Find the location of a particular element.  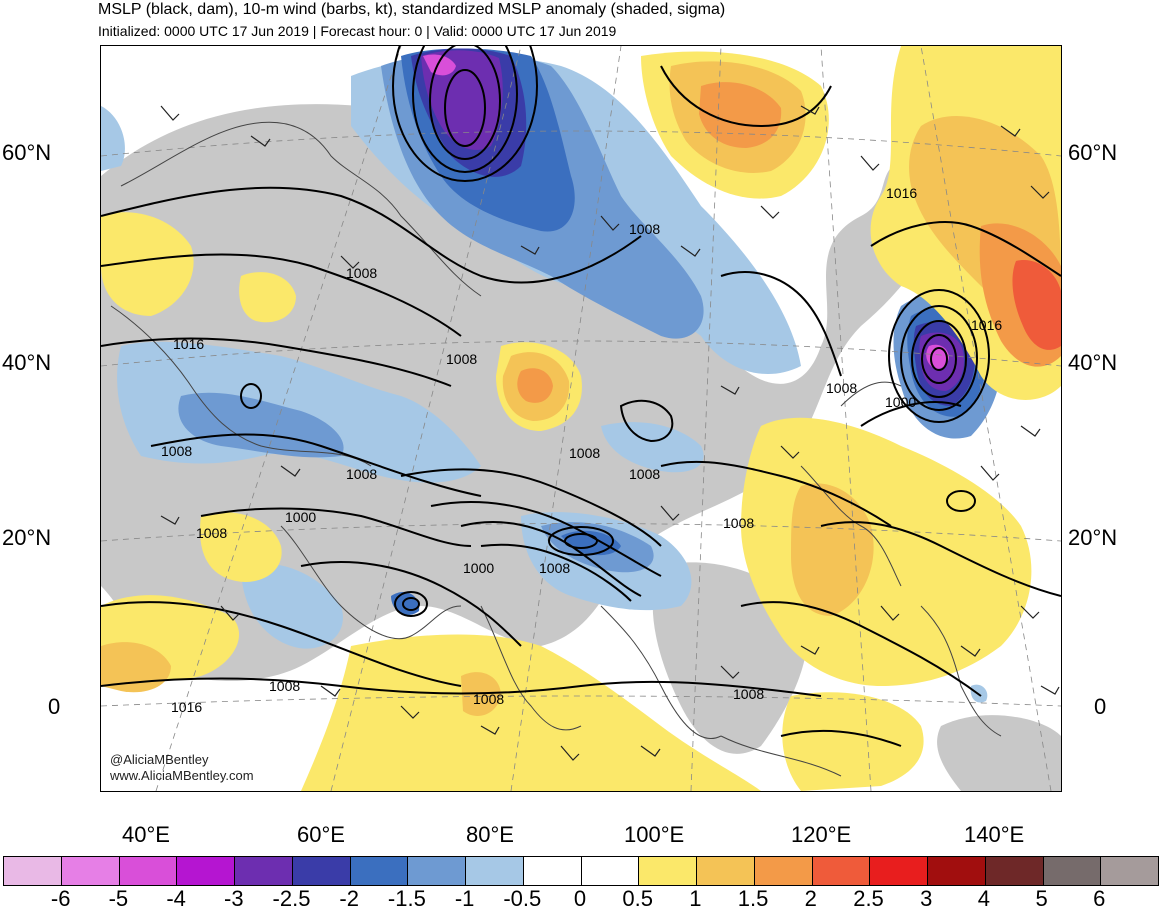

lon-label: 100°E is located at coordinates (654, 834).